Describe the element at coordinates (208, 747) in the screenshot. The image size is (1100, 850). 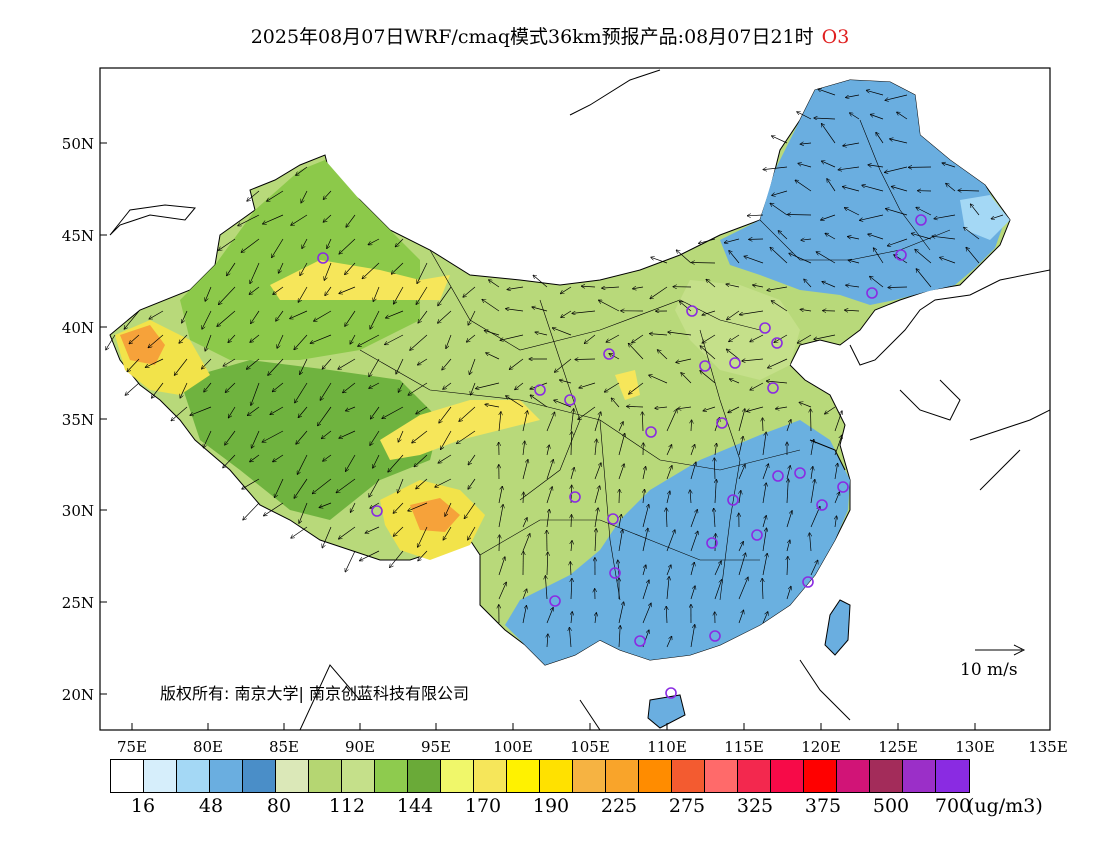
I see `lon-label-80e: 80E` at that location.